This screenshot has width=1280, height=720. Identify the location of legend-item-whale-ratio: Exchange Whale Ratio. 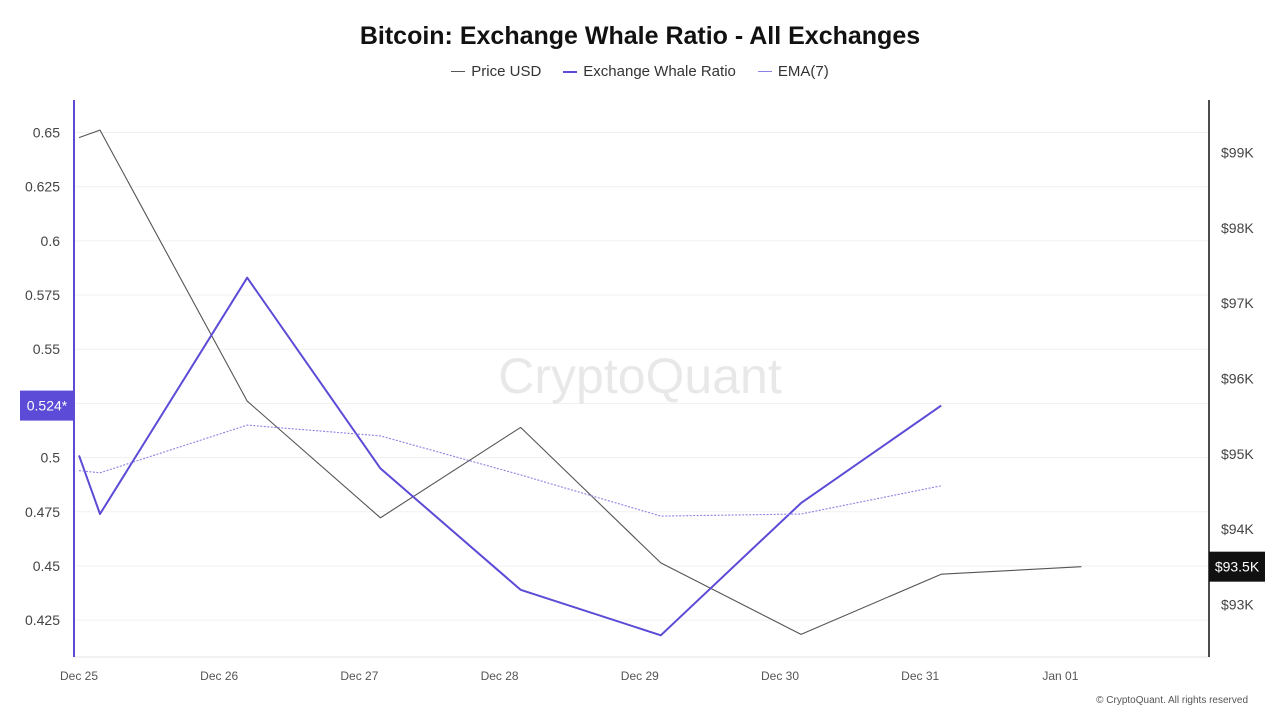
(649, 71).